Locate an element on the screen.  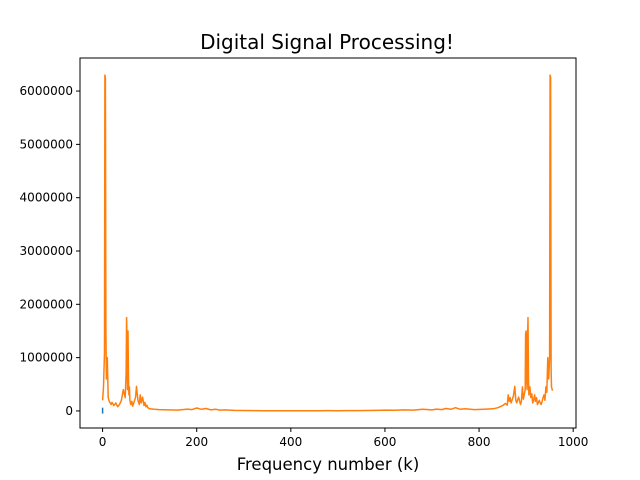
x-axis-label: Frequency number (k) is located at coordinates (328, 464).